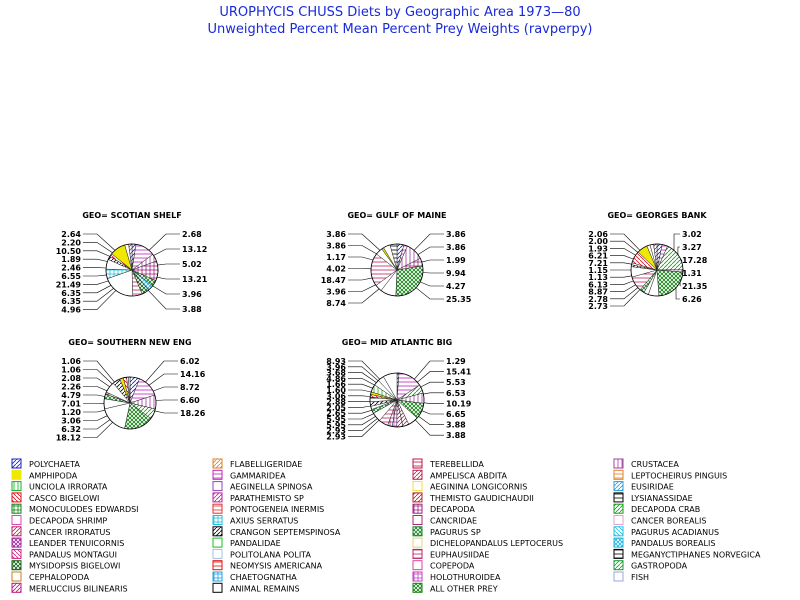 Image resolution: width=800 pixels, height=600 pixels. I want to click on legend-label: PONTOGENEIA INERMIS, so click(277, 509).